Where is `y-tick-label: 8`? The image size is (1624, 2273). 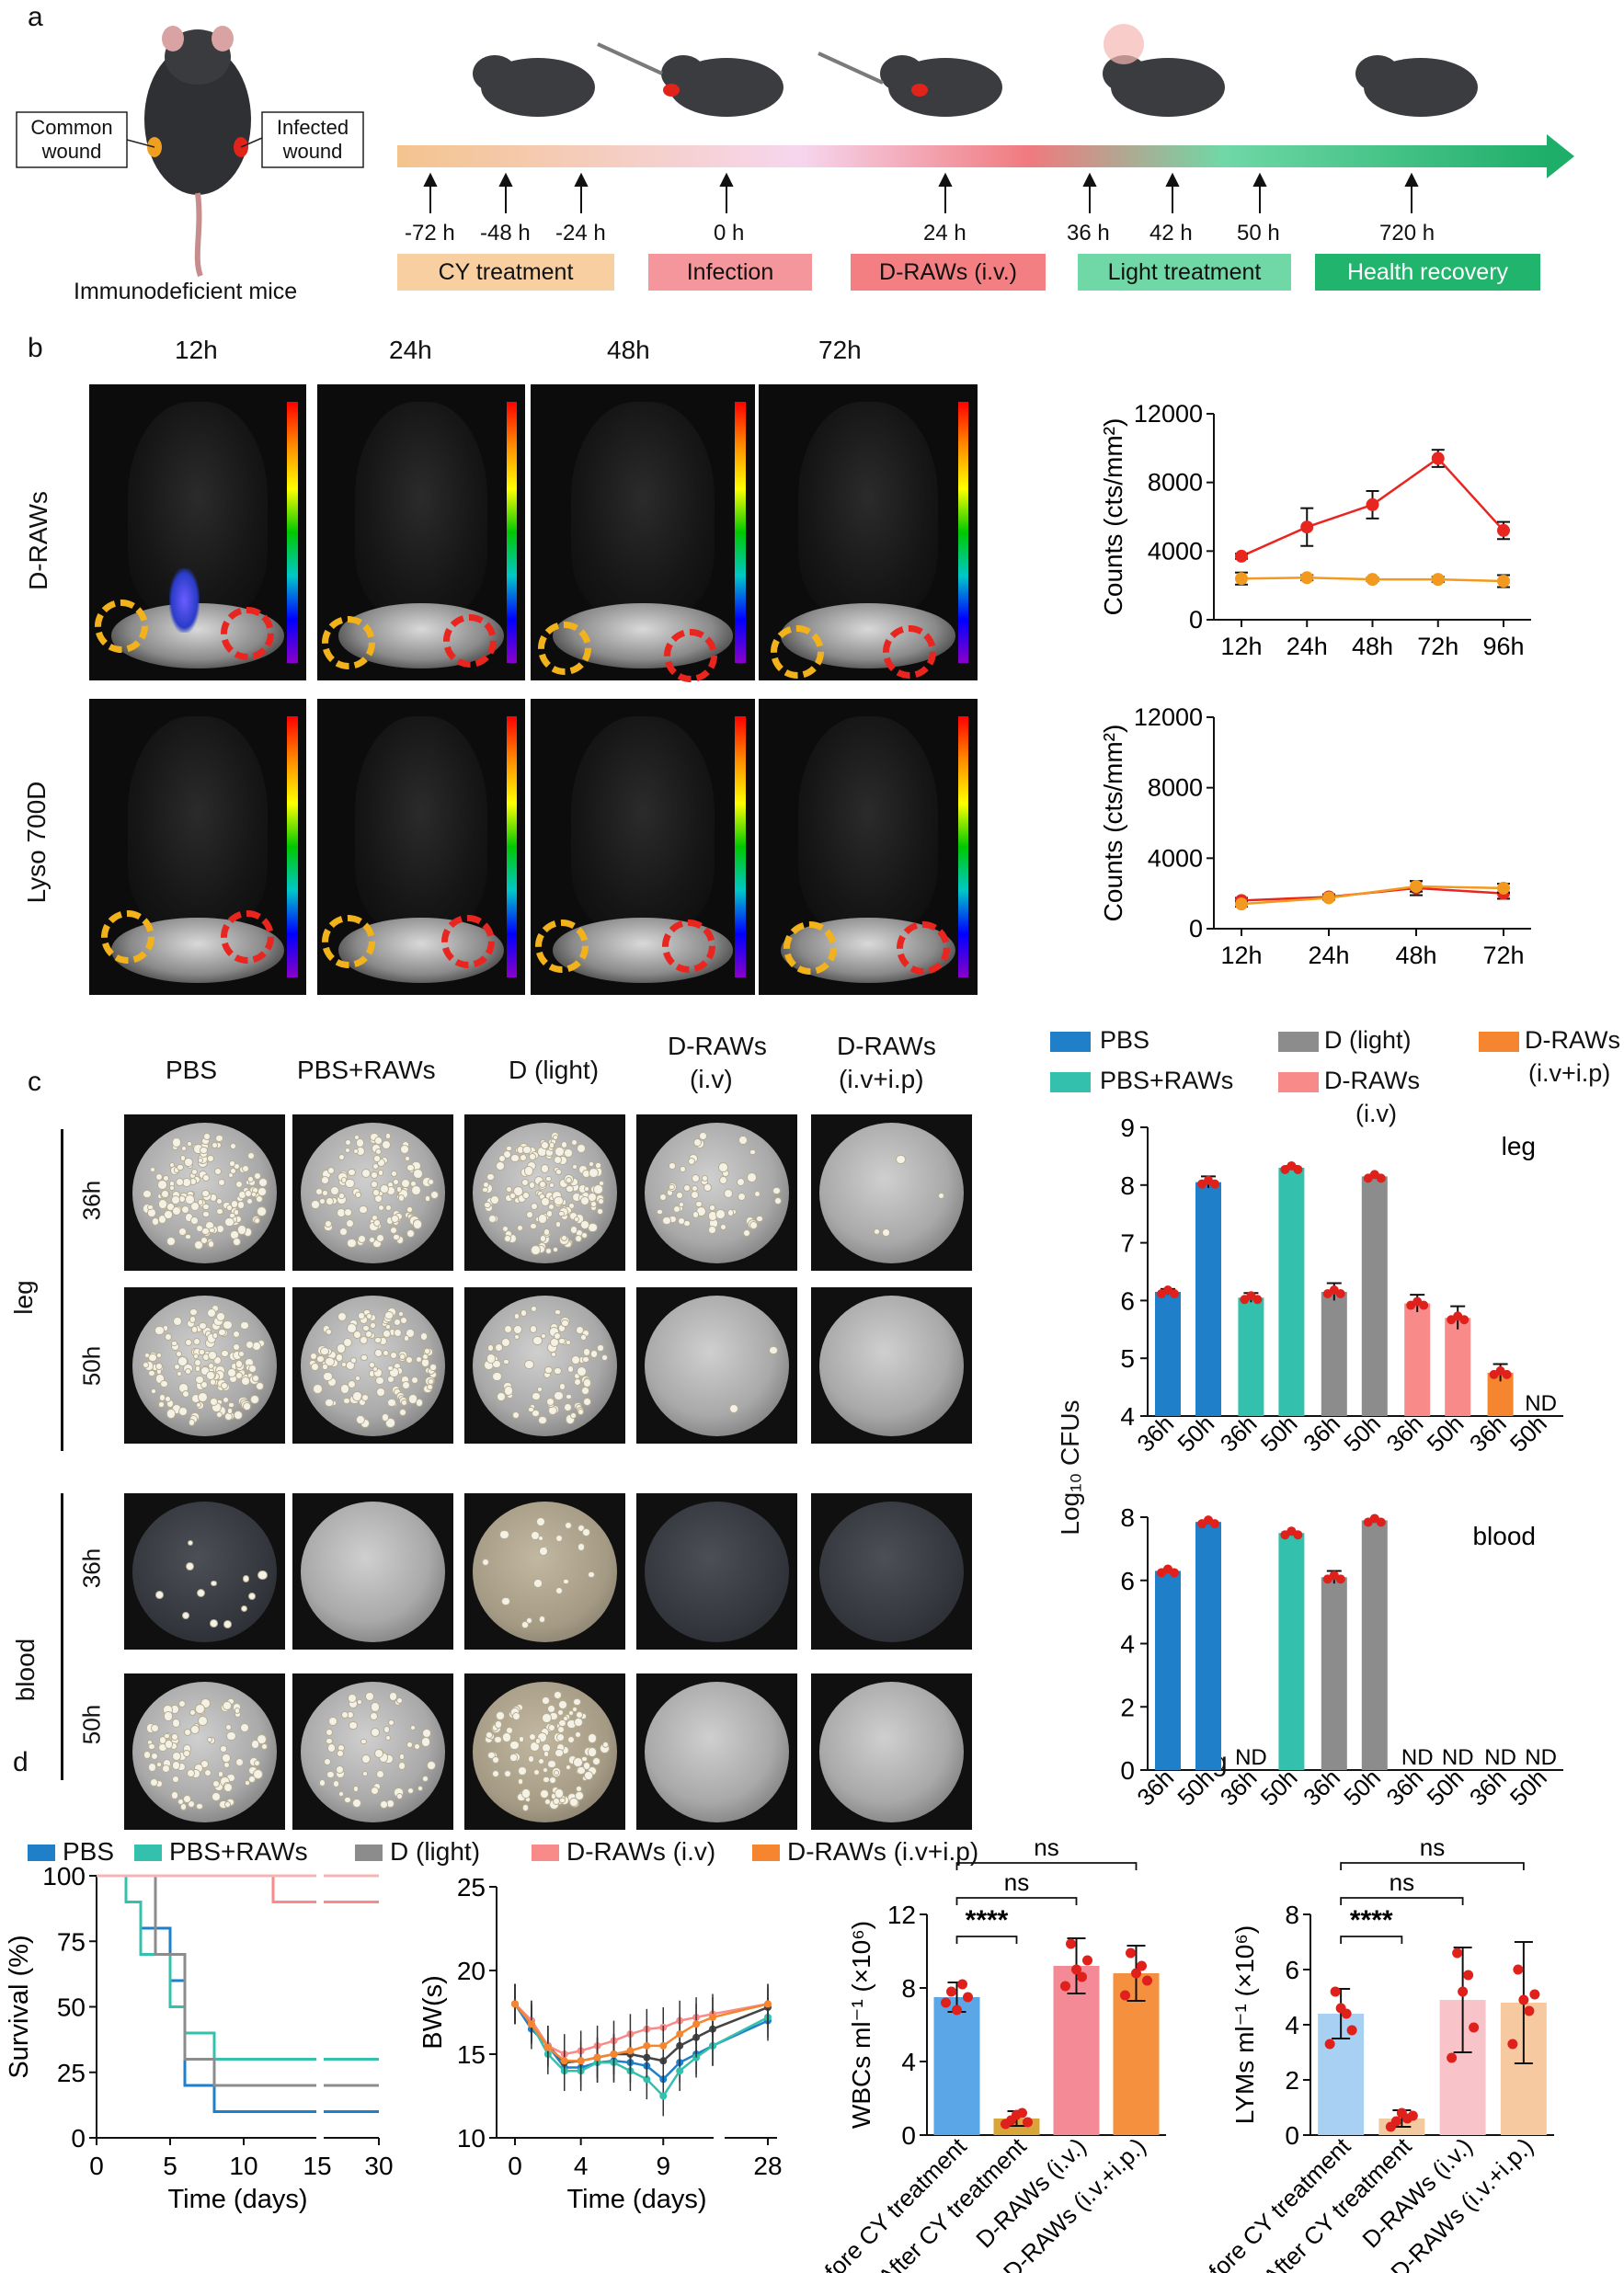
y-tick-label: 8 is located at coordinates (1292, 1915).